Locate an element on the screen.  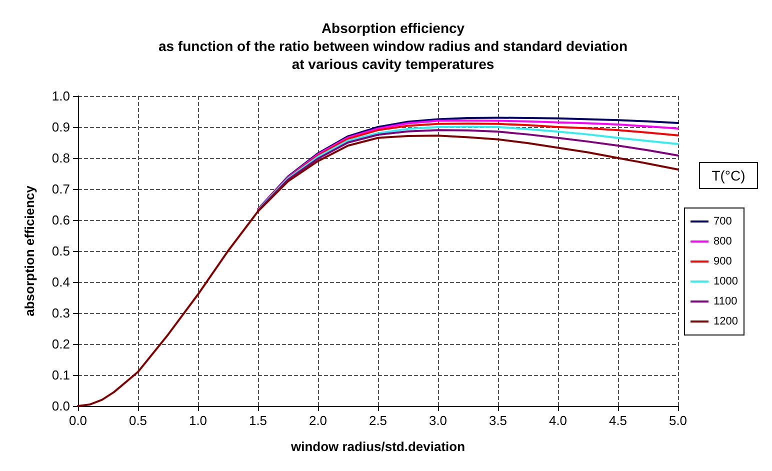
y-tick-label: 0.8 is located at coordinates (61, 158).